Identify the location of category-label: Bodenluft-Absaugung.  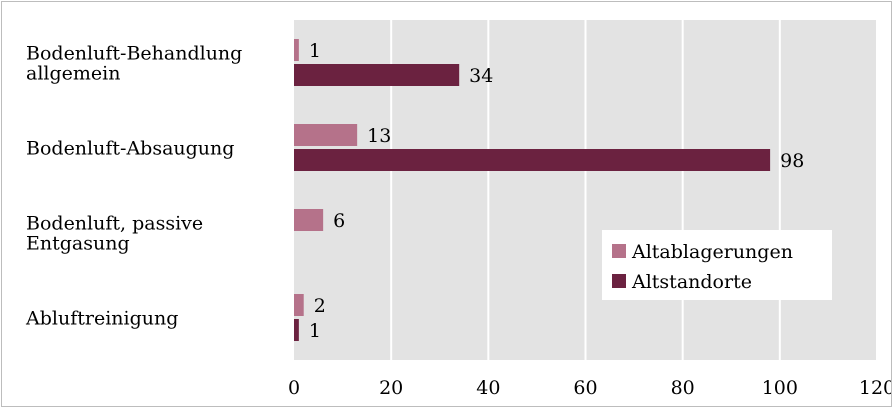
(130, 149).